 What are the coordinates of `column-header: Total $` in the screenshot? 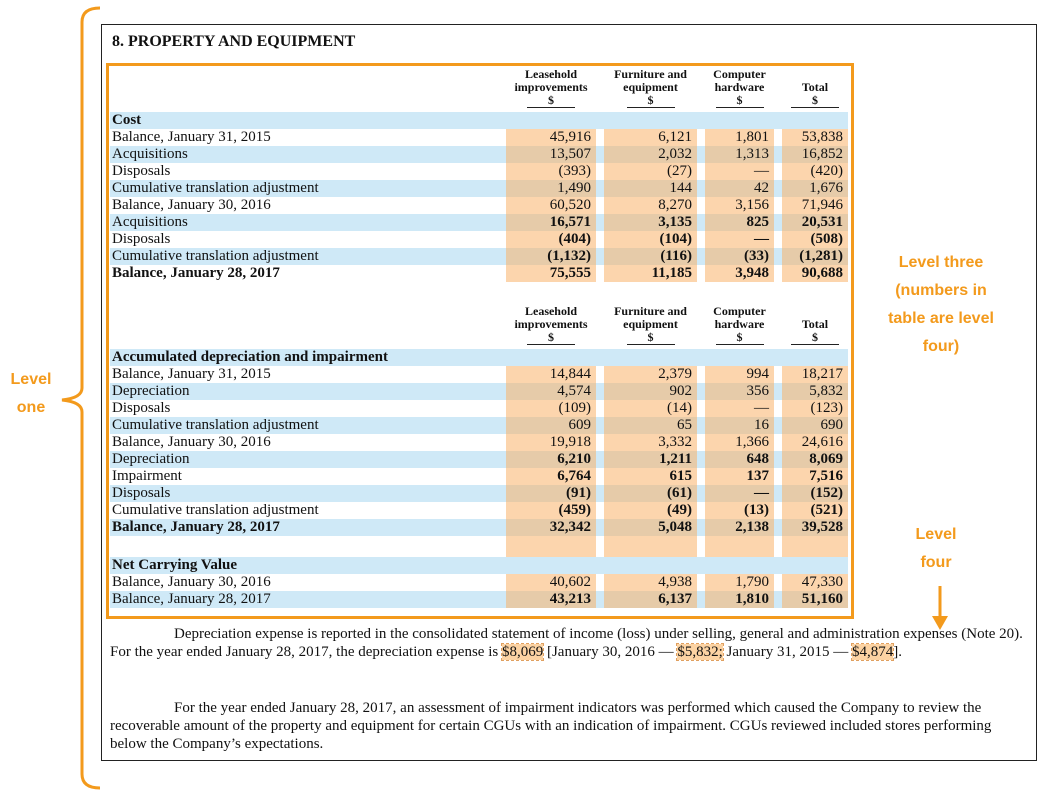 It's located at (815, 325).